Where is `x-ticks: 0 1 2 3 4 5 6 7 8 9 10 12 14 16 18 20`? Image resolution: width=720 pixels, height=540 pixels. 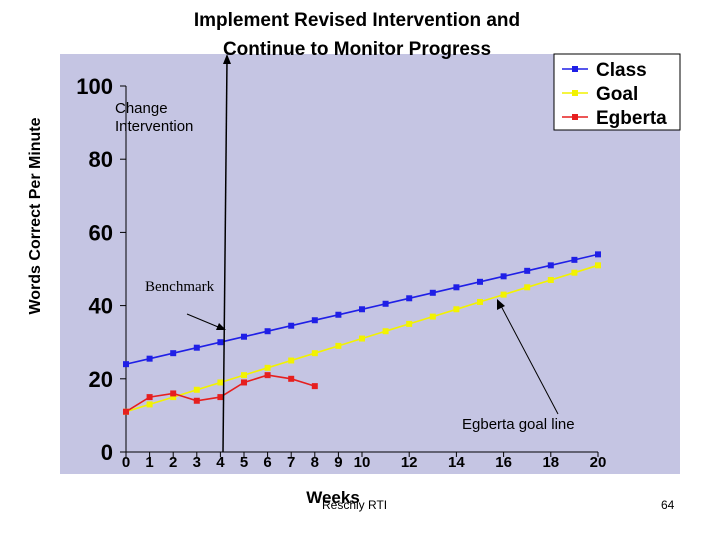
x-ticks: 0 1 2 3 4 5 6 7 8 9 10 12 14 16 18 20 is located at coordinates (364, 461).